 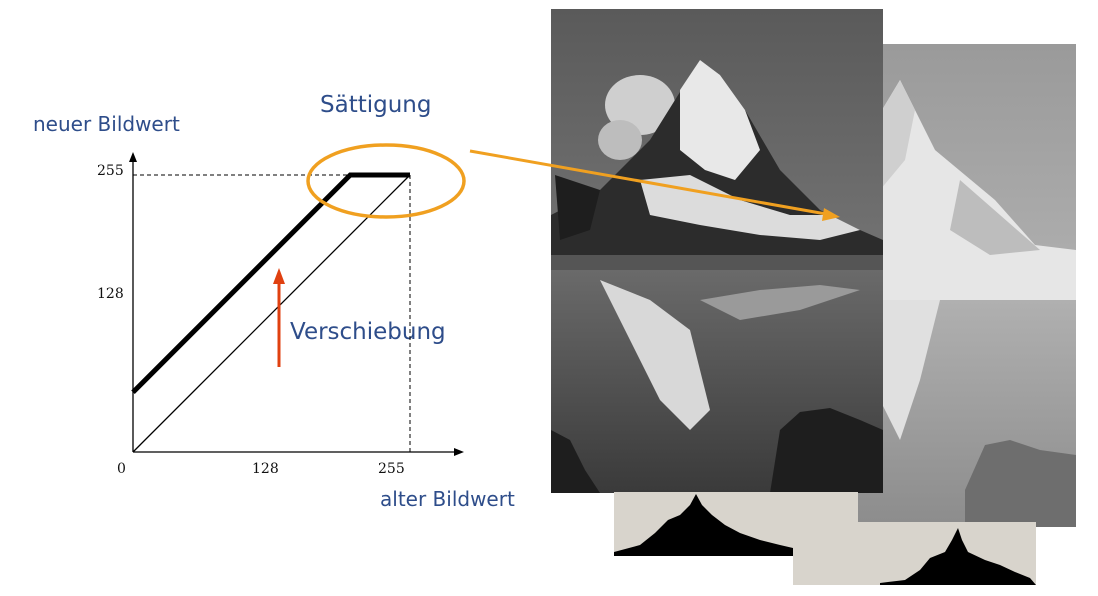 I want to click on series-layer, so click(x=271, y=312).